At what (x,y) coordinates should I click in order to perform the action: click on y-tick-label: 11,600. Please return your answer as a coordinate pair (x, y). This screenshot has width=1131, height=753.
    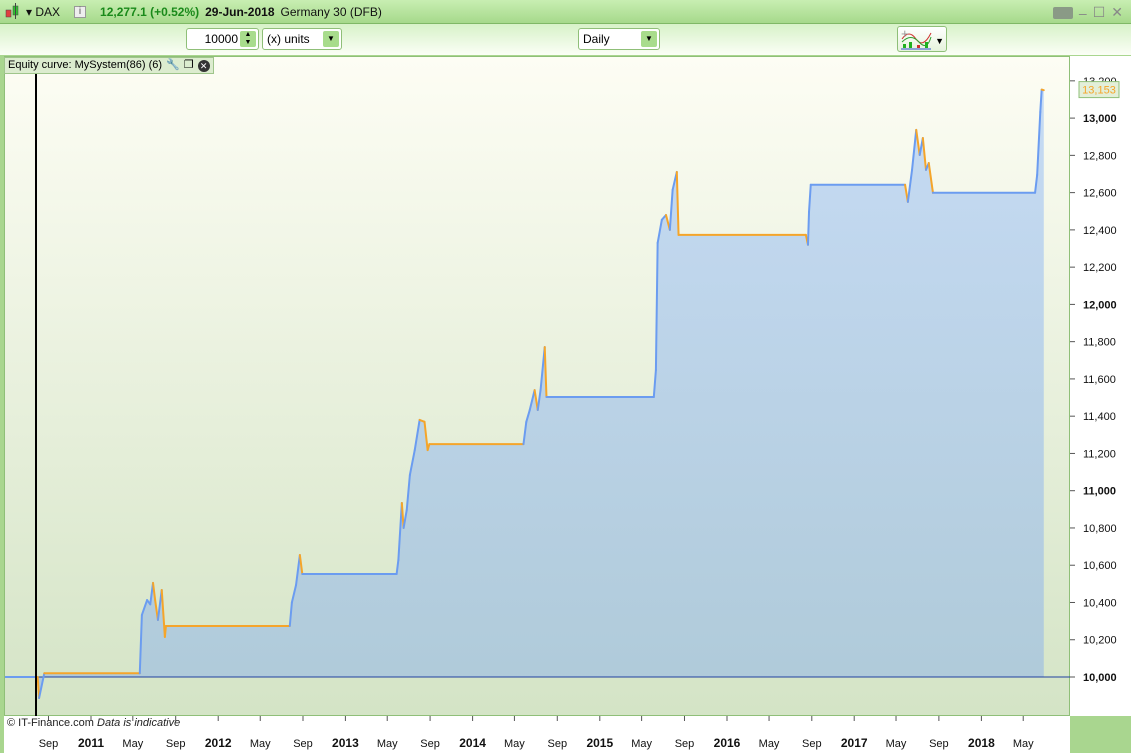
    Looking at the image, I should click on (1099, 380).